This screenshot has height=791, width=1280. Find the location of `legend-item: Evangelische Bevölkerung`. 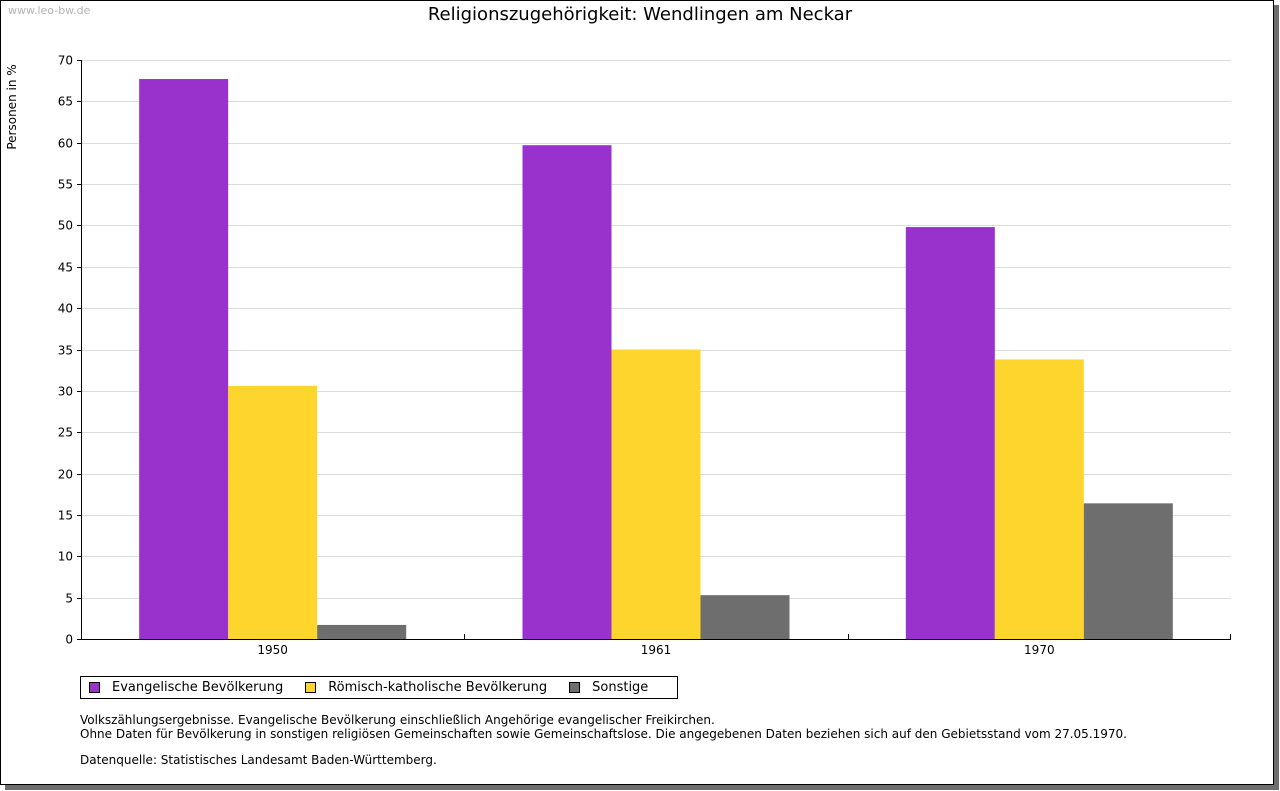

legend-item: Evangelische Bevölkerung is located at coordinates (186, 687).